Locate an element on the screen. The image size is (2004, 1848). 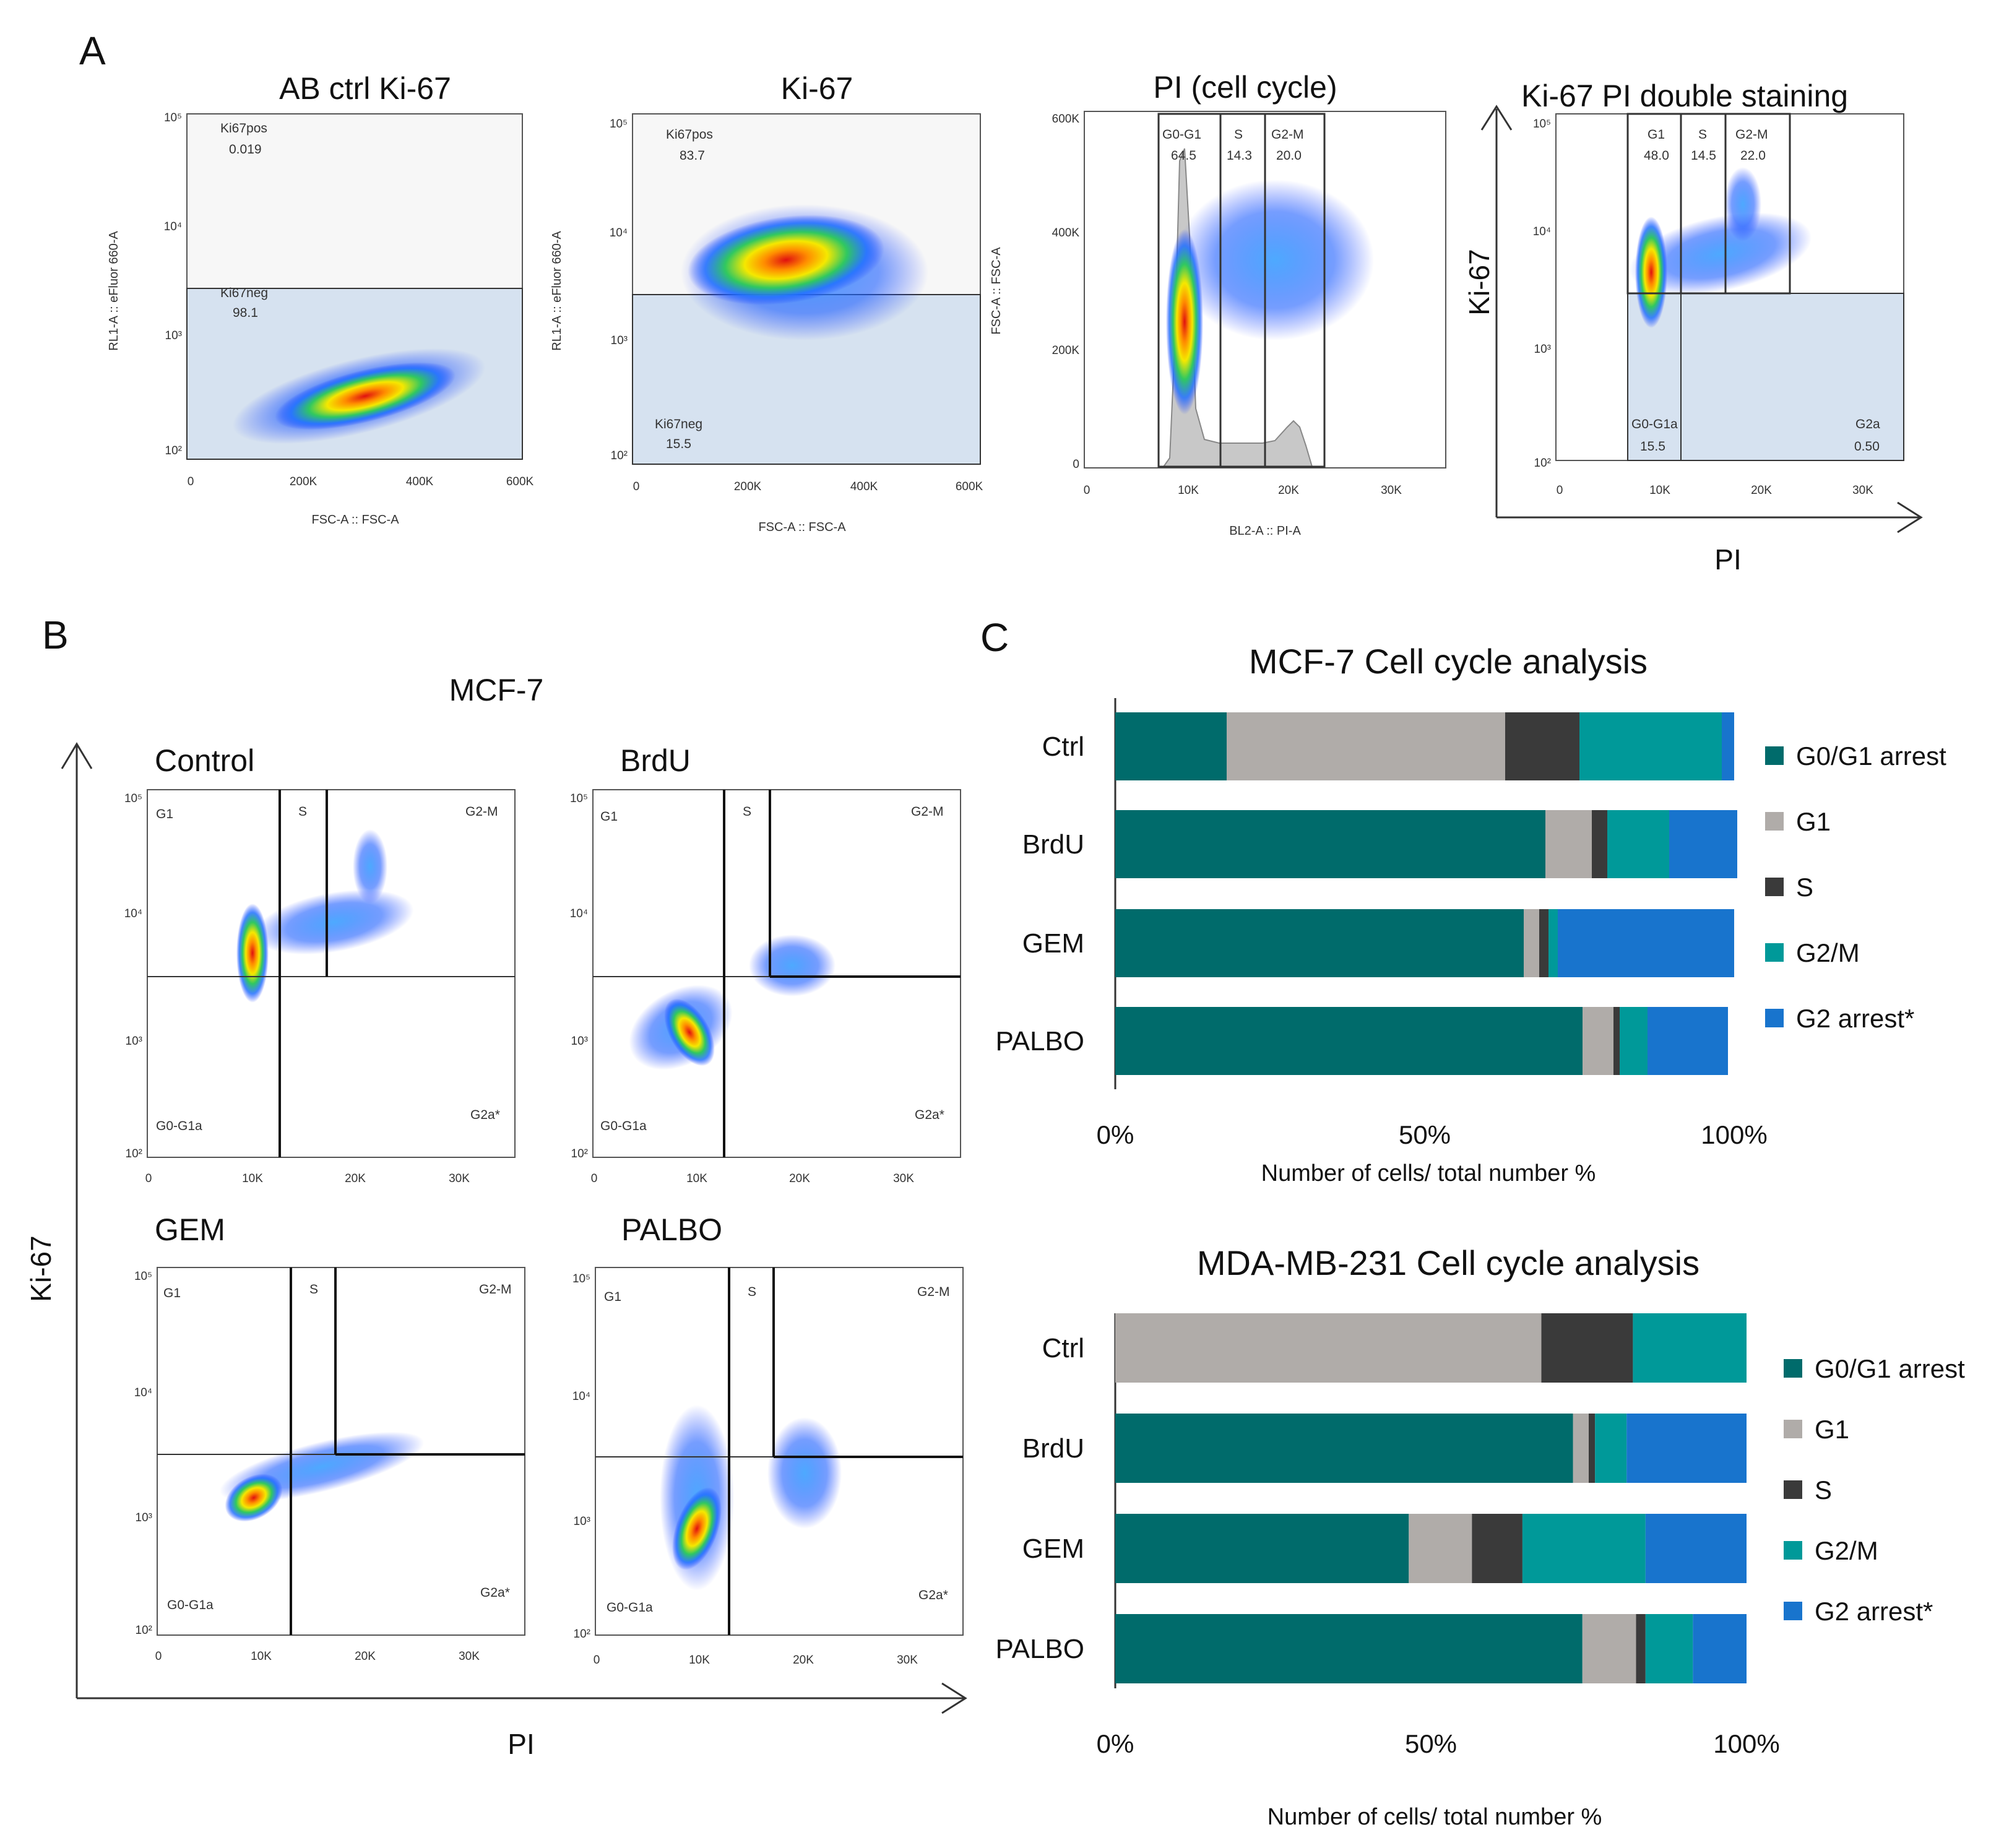
y-tick: 200K is located at coordinates (1066, 351).